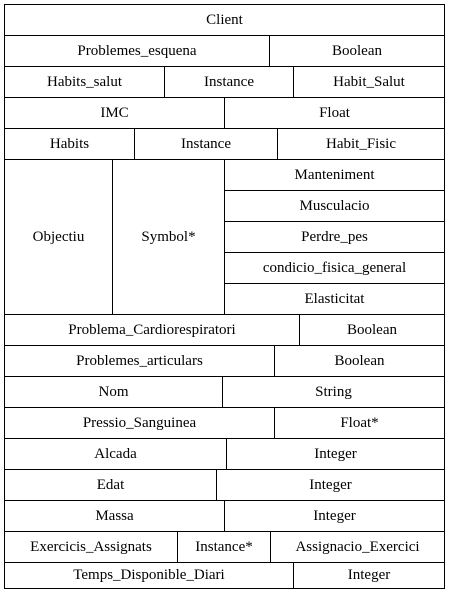 The height and width of the screenshot is (595, 451). Describe the element at coordinates (114, 113) in the screenshot. I see `attribute-name-cell: IMC` at that location.